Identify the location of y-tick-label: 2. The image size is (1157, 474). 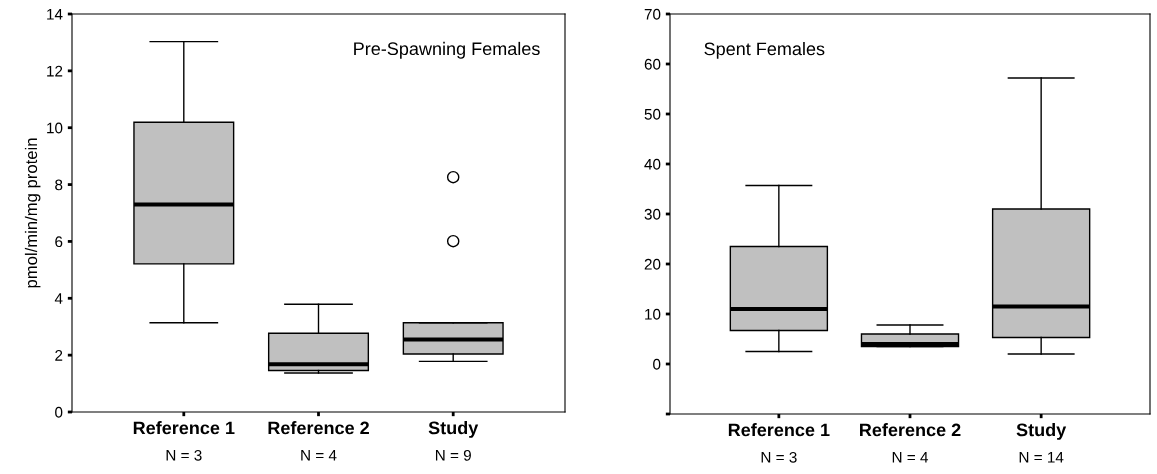
(59, 355).